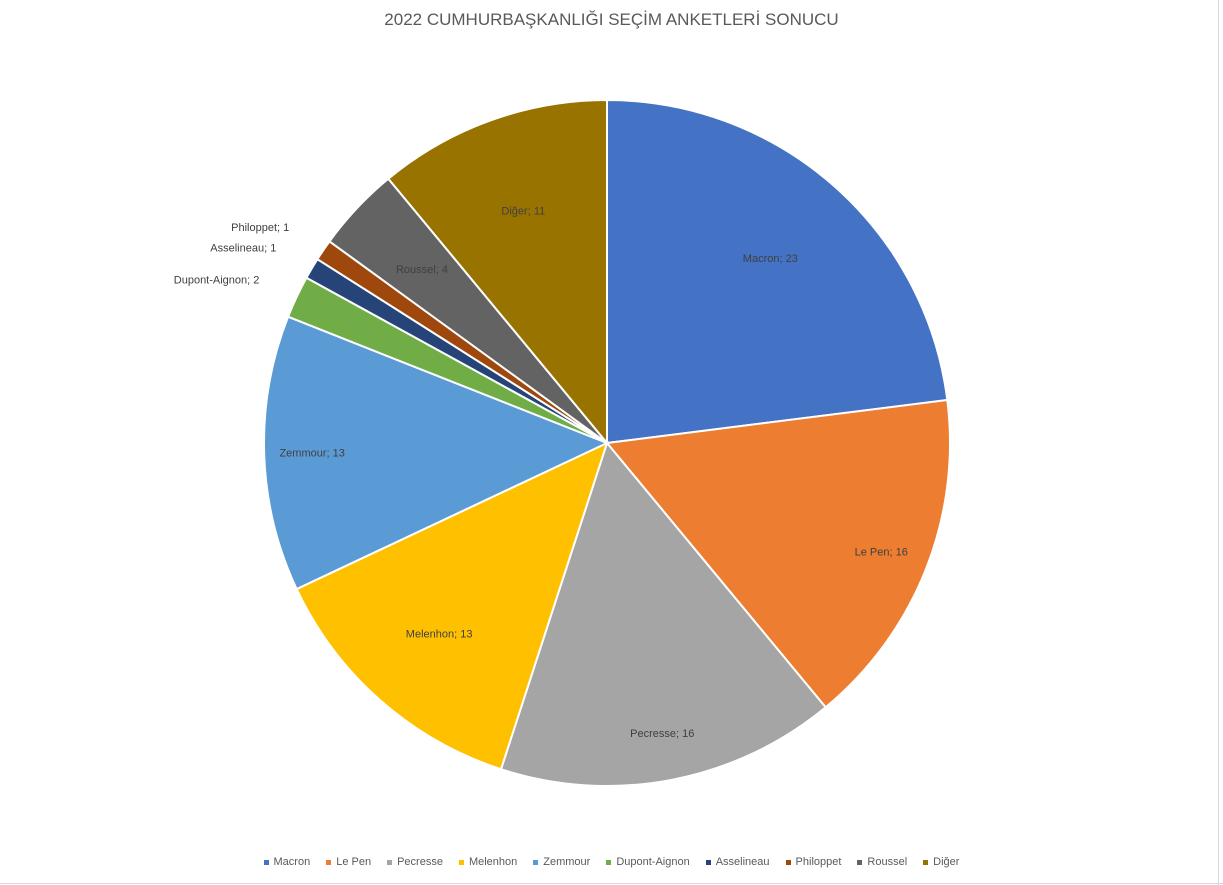 The image size is (1223, 885). I want to click on legend-item-0: Macron, so click(287, 862).